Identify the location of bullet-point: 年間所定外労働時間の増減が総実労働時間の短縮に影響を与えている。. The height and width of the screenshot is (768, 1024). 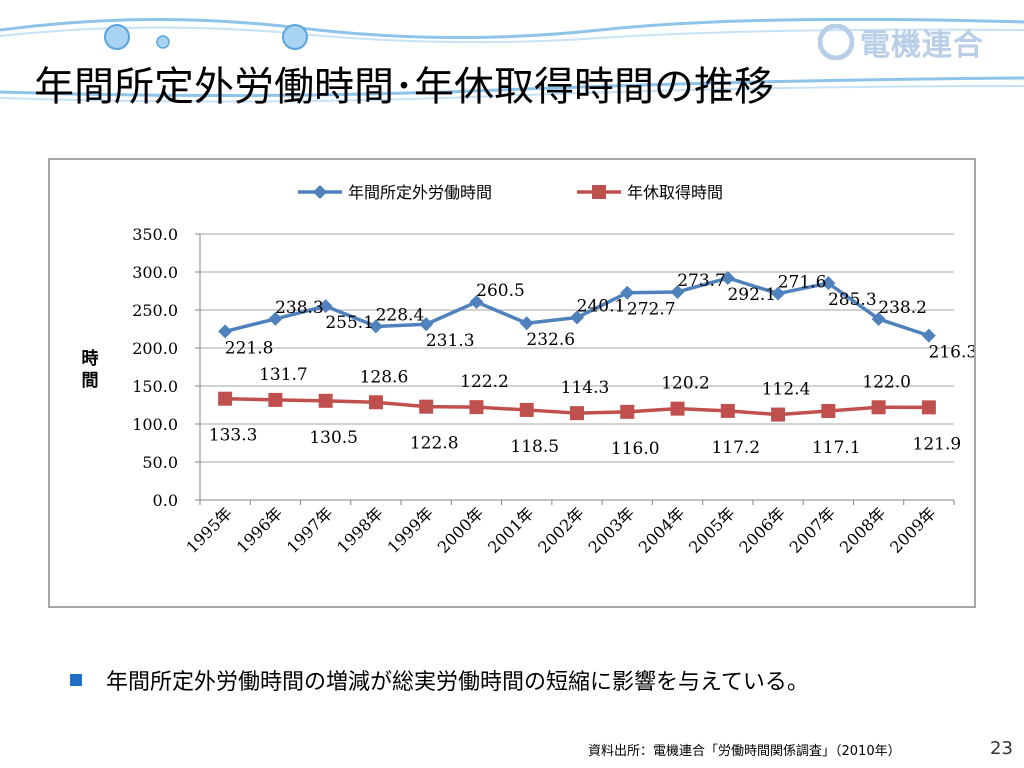
(439, 680).